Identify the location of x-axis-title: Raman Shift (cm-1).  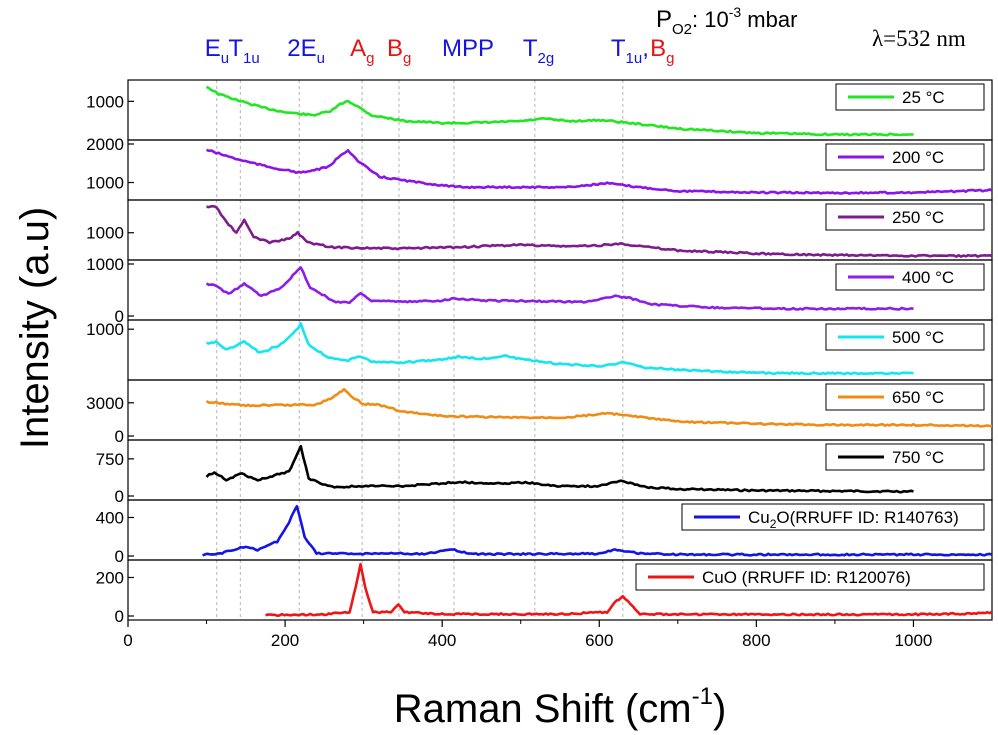
(560, 707).